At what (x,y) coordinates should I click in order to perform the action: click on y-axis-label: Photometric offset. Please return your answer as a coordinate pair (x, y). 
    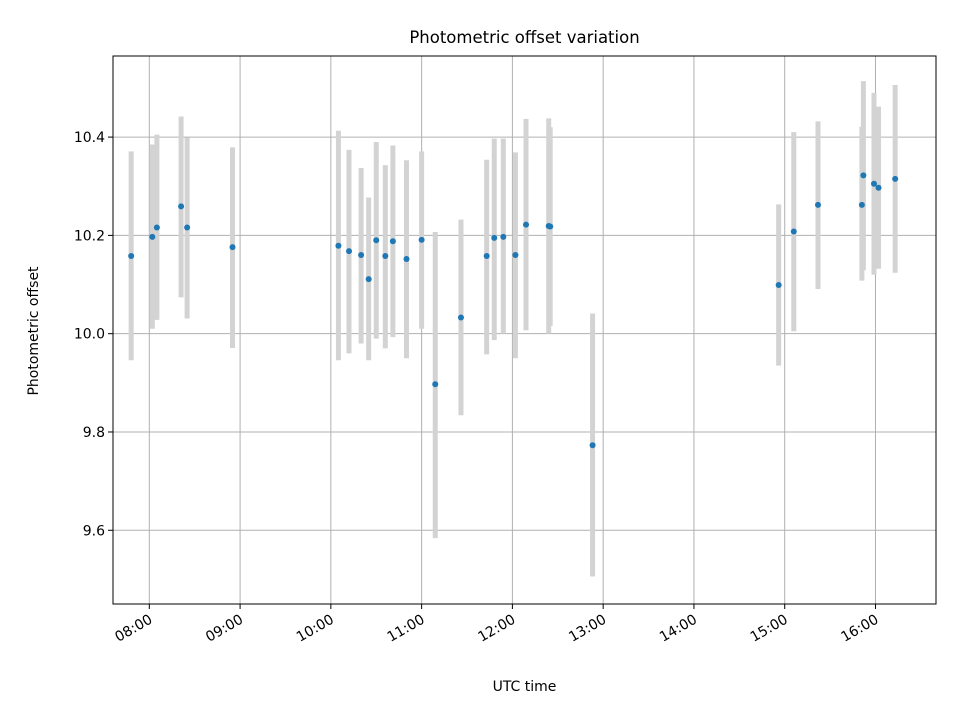
    Looking at the image, I should click on (34, 331).